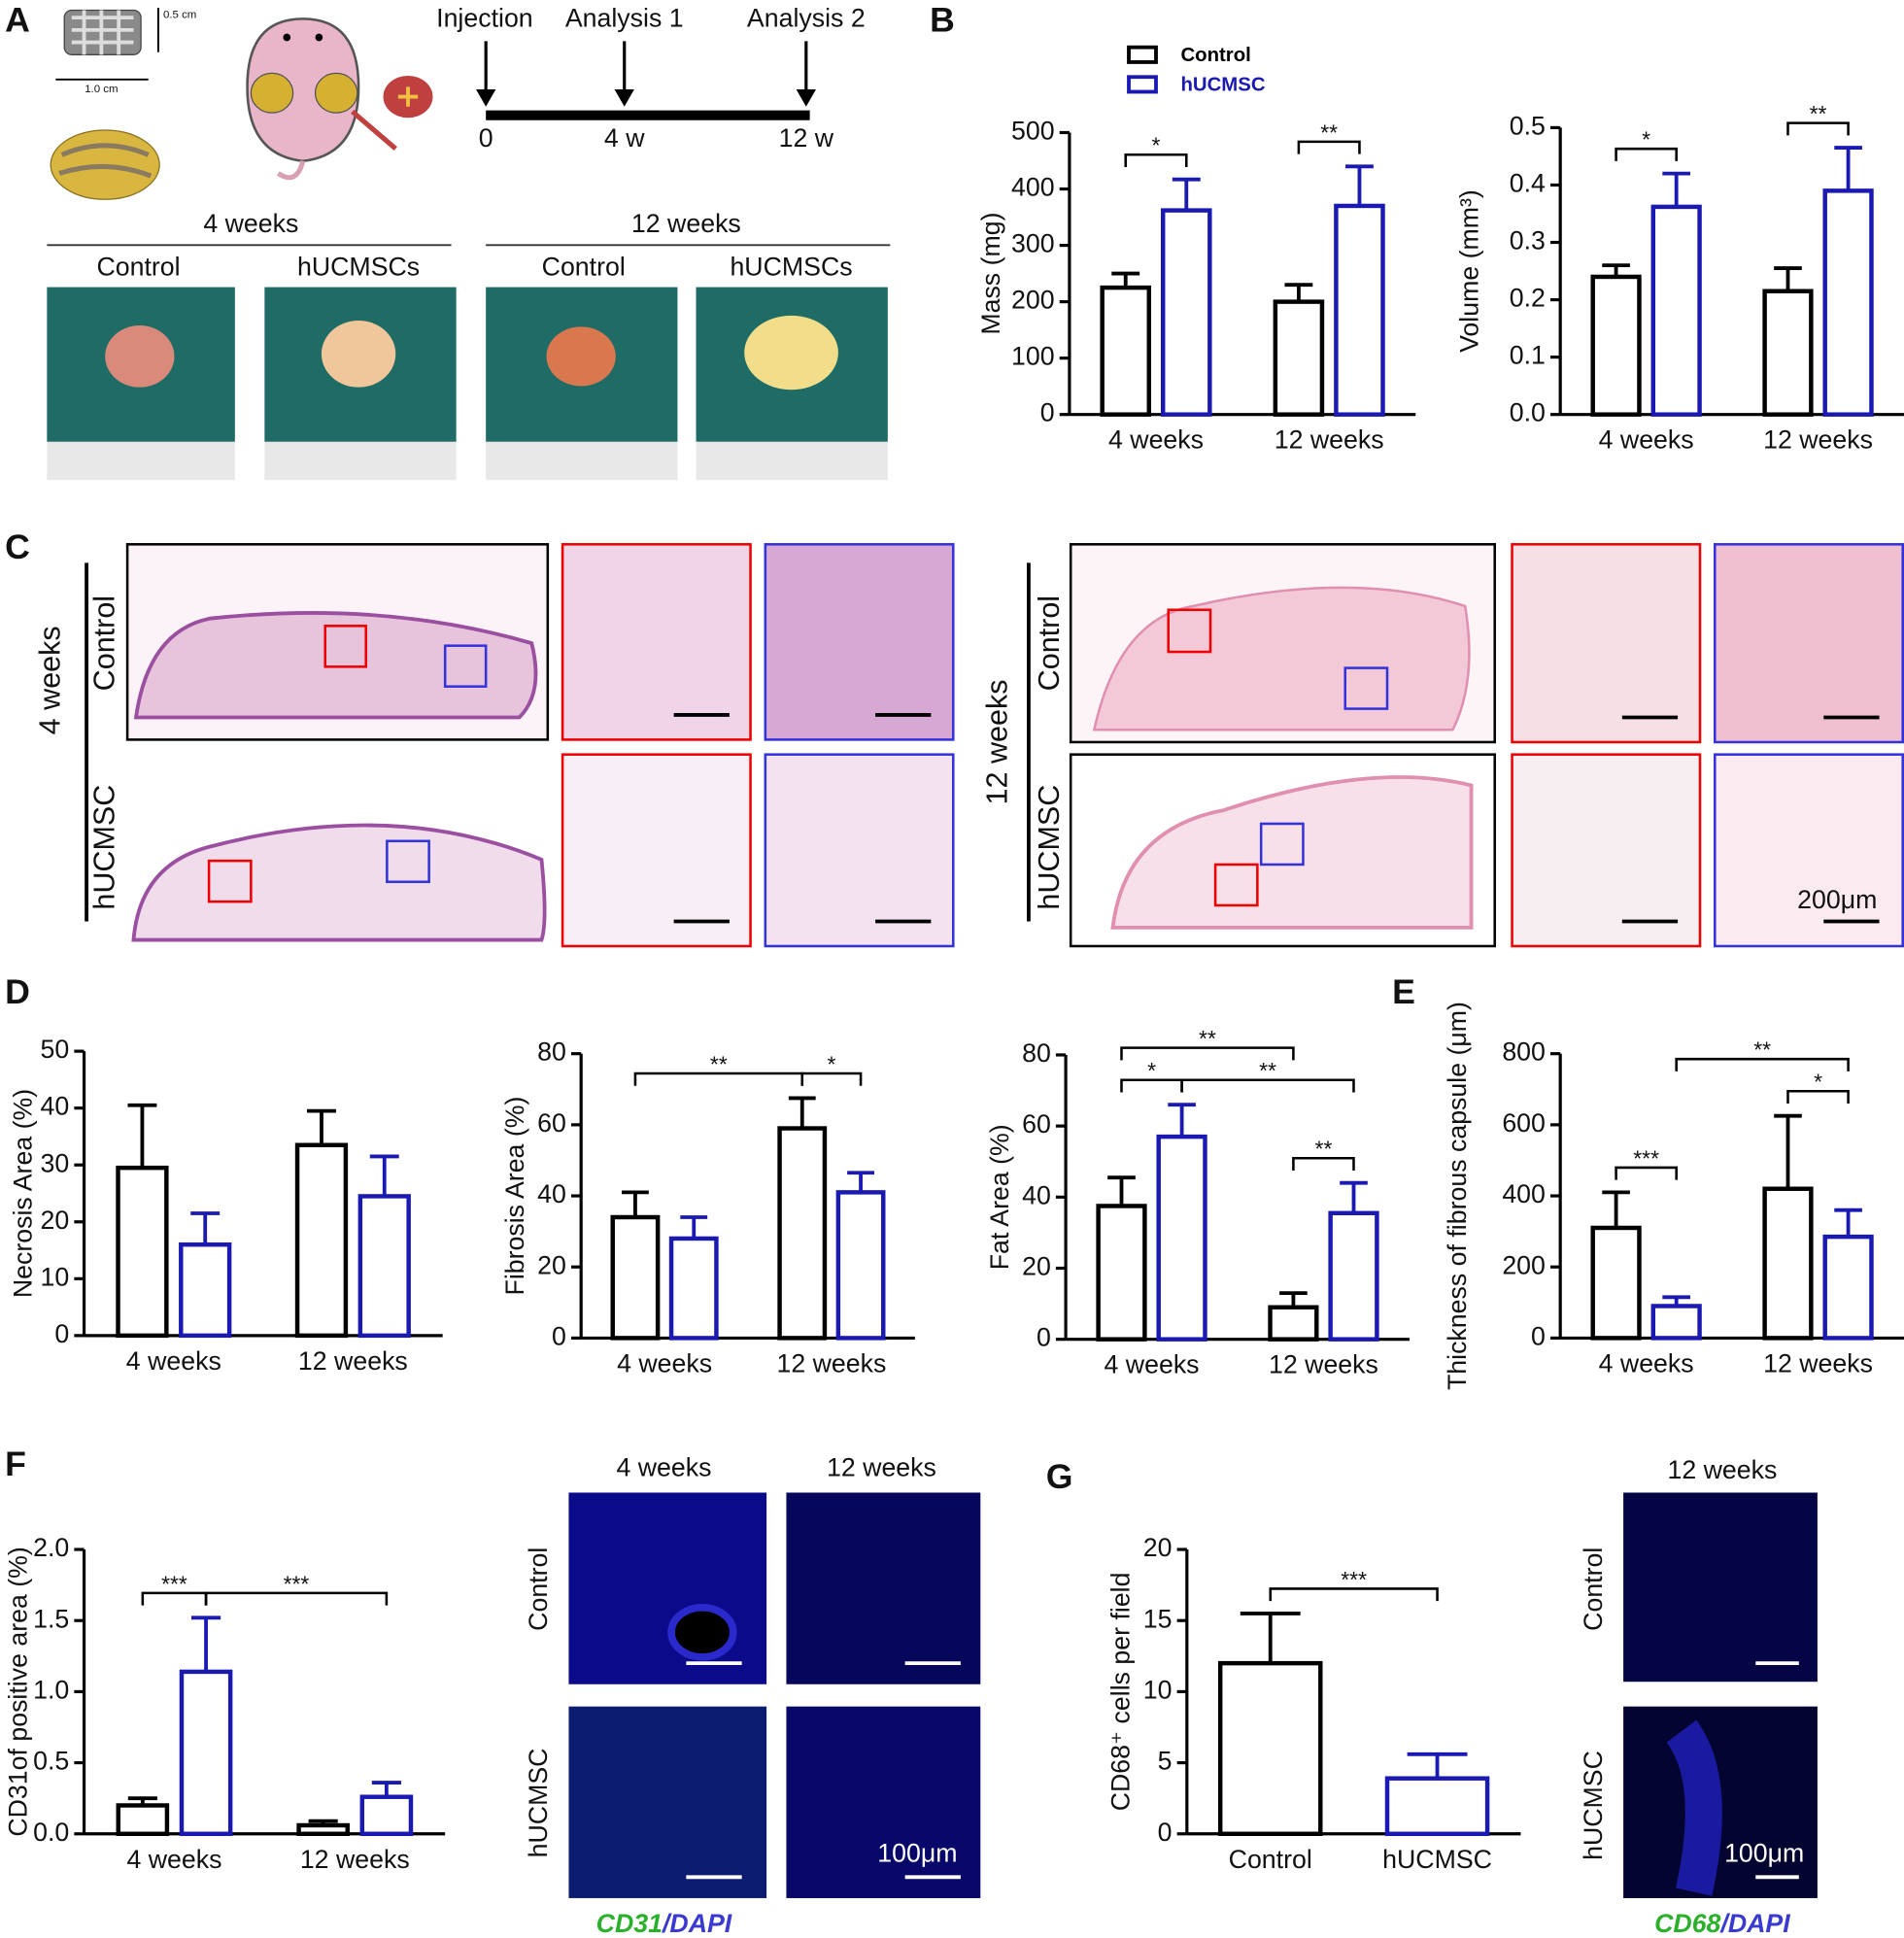  I want to click on y-tick-label: 5, so click(1165, 1761).